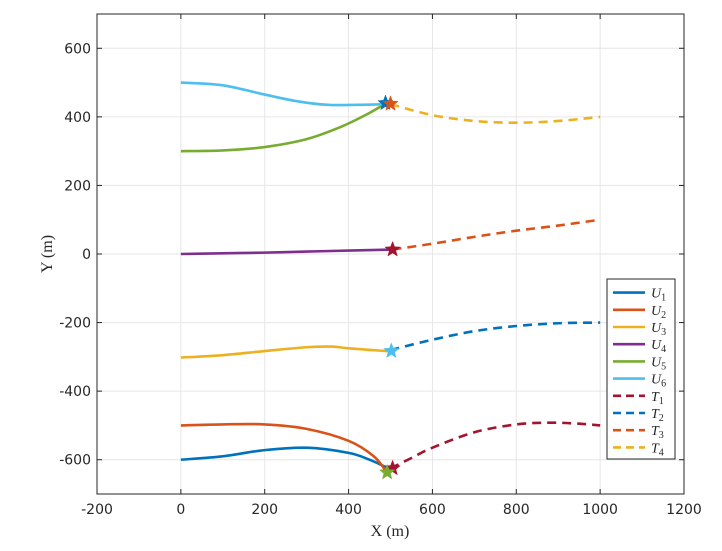 Image resolution: width=722 pixels, height=551 pixels. Describe the element at coordinates (516, 510) in the screenshot. I see `x-tick-label: 800` at that location.